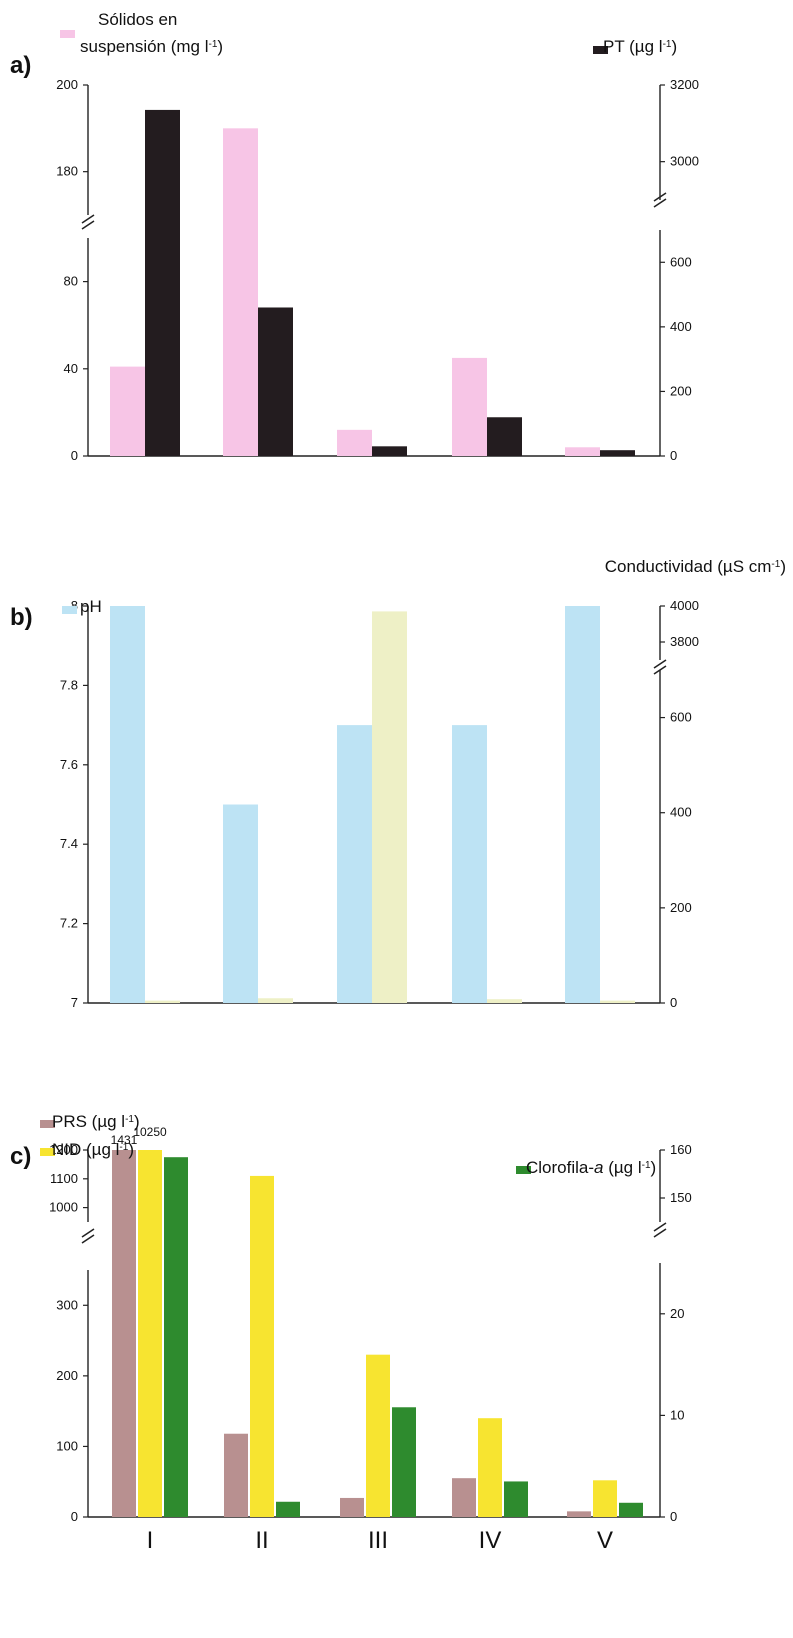 Image resolution: width=793 pixels, height=1638 pixels. I want to click on bar-III-s0, so click(354, 442).